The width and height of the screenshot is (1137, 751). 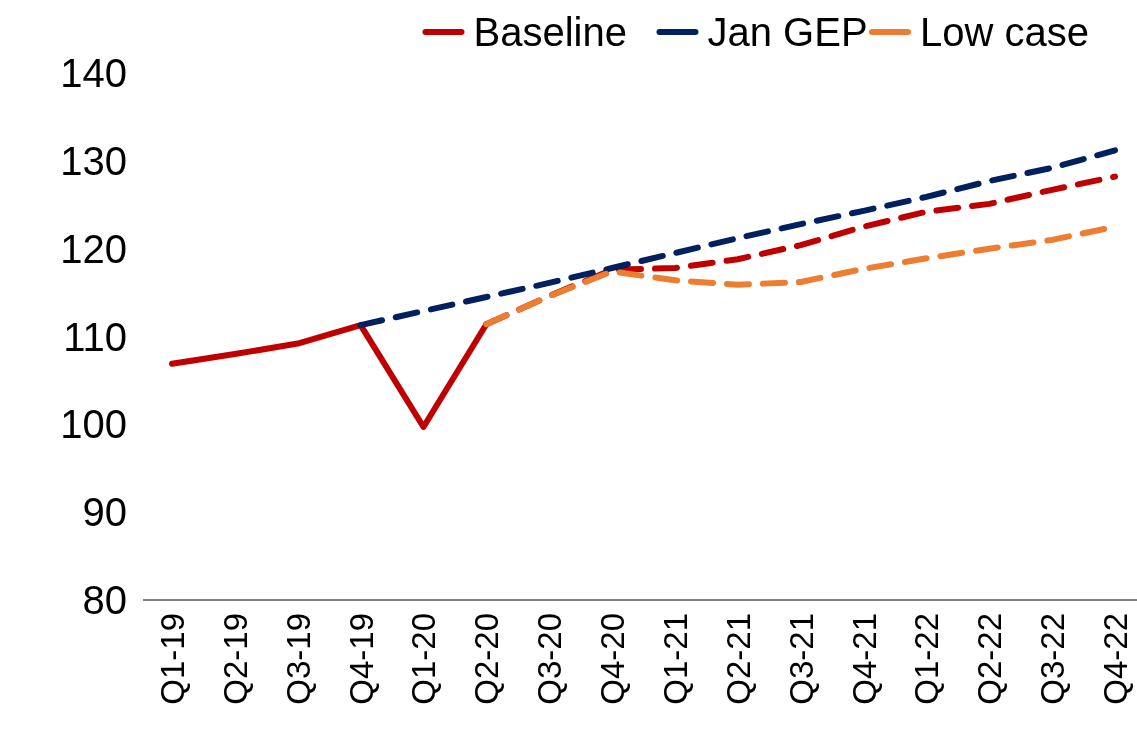 What do you see at coordinates (93, 424) in the screenshot?
I see `y-tick-label: 100` at bounding box center [93, 424].